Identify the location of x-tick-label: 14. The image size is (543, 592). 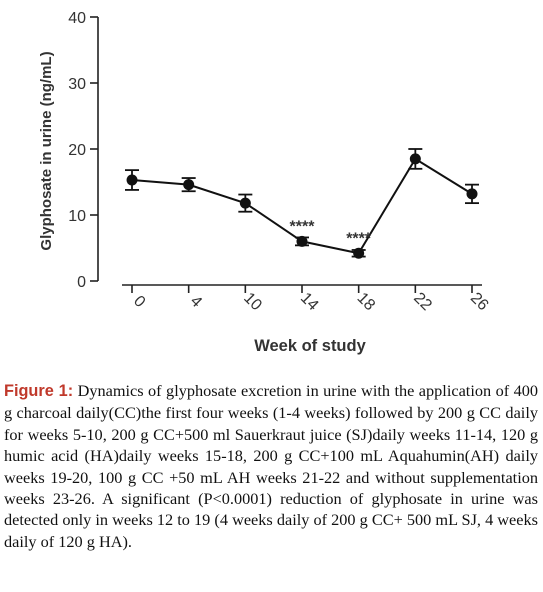
(309, 302).